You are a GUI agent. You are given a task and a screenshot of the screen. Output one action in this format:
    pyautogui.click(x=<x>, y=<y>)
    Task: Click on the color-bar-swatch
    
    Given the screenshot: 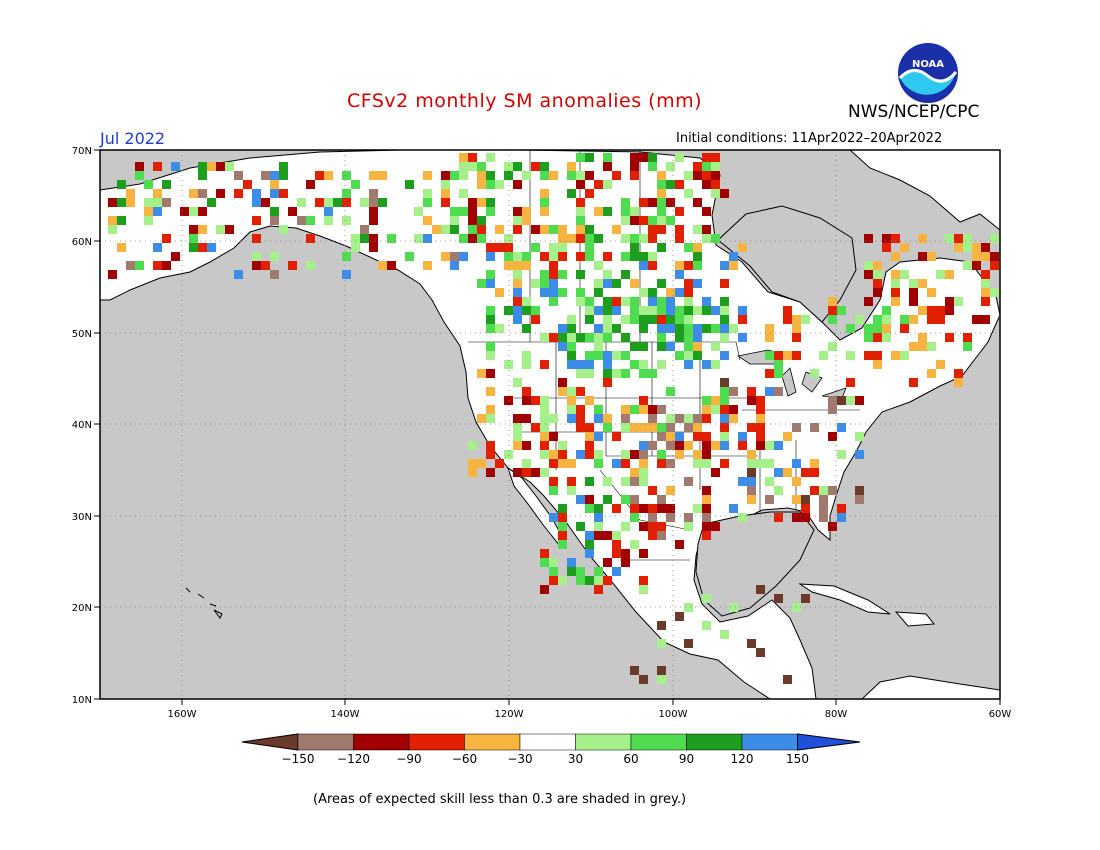 What is the action you would take?
    pyautogui.click(x=381, y=742)
    